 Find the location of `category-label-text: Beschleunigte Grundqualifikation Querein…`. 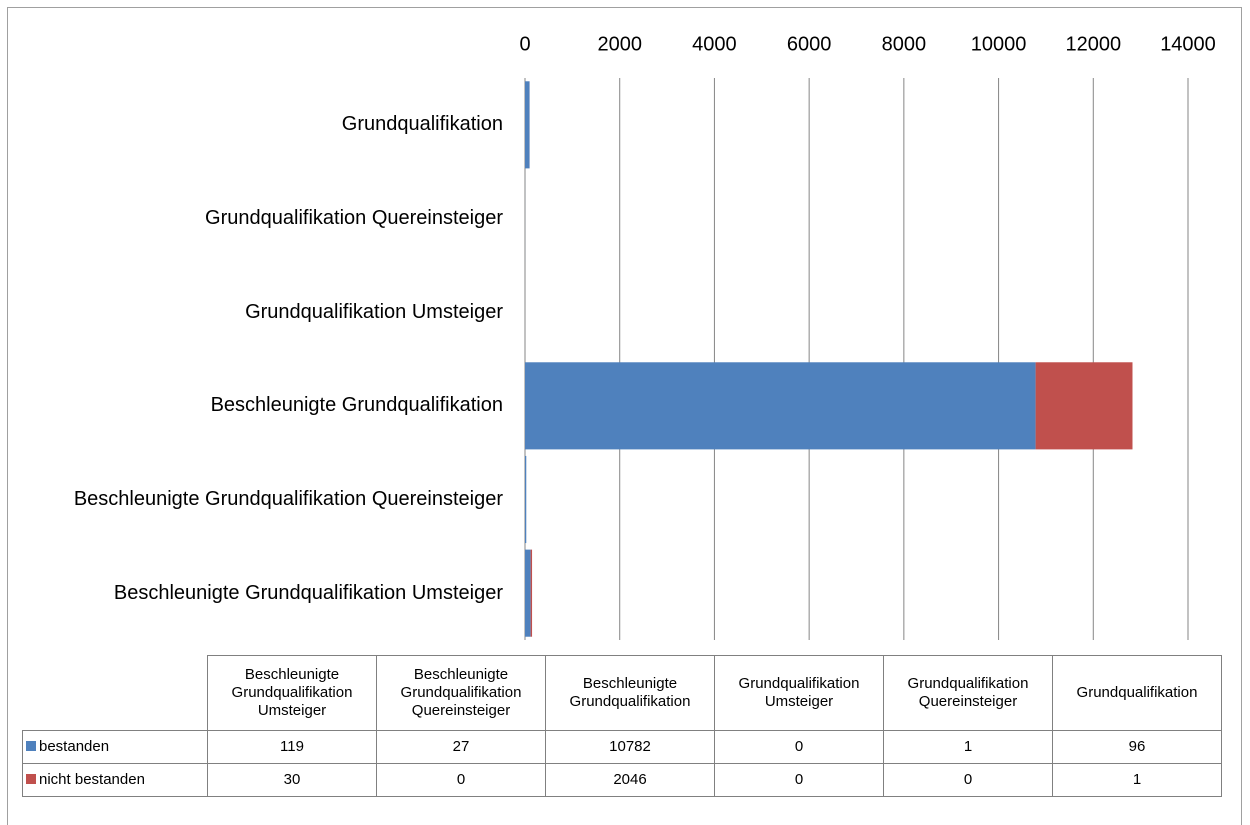

category-label-text: Beschleunigte Grundqualifikation Querein… is located at coordinates (288, 498).